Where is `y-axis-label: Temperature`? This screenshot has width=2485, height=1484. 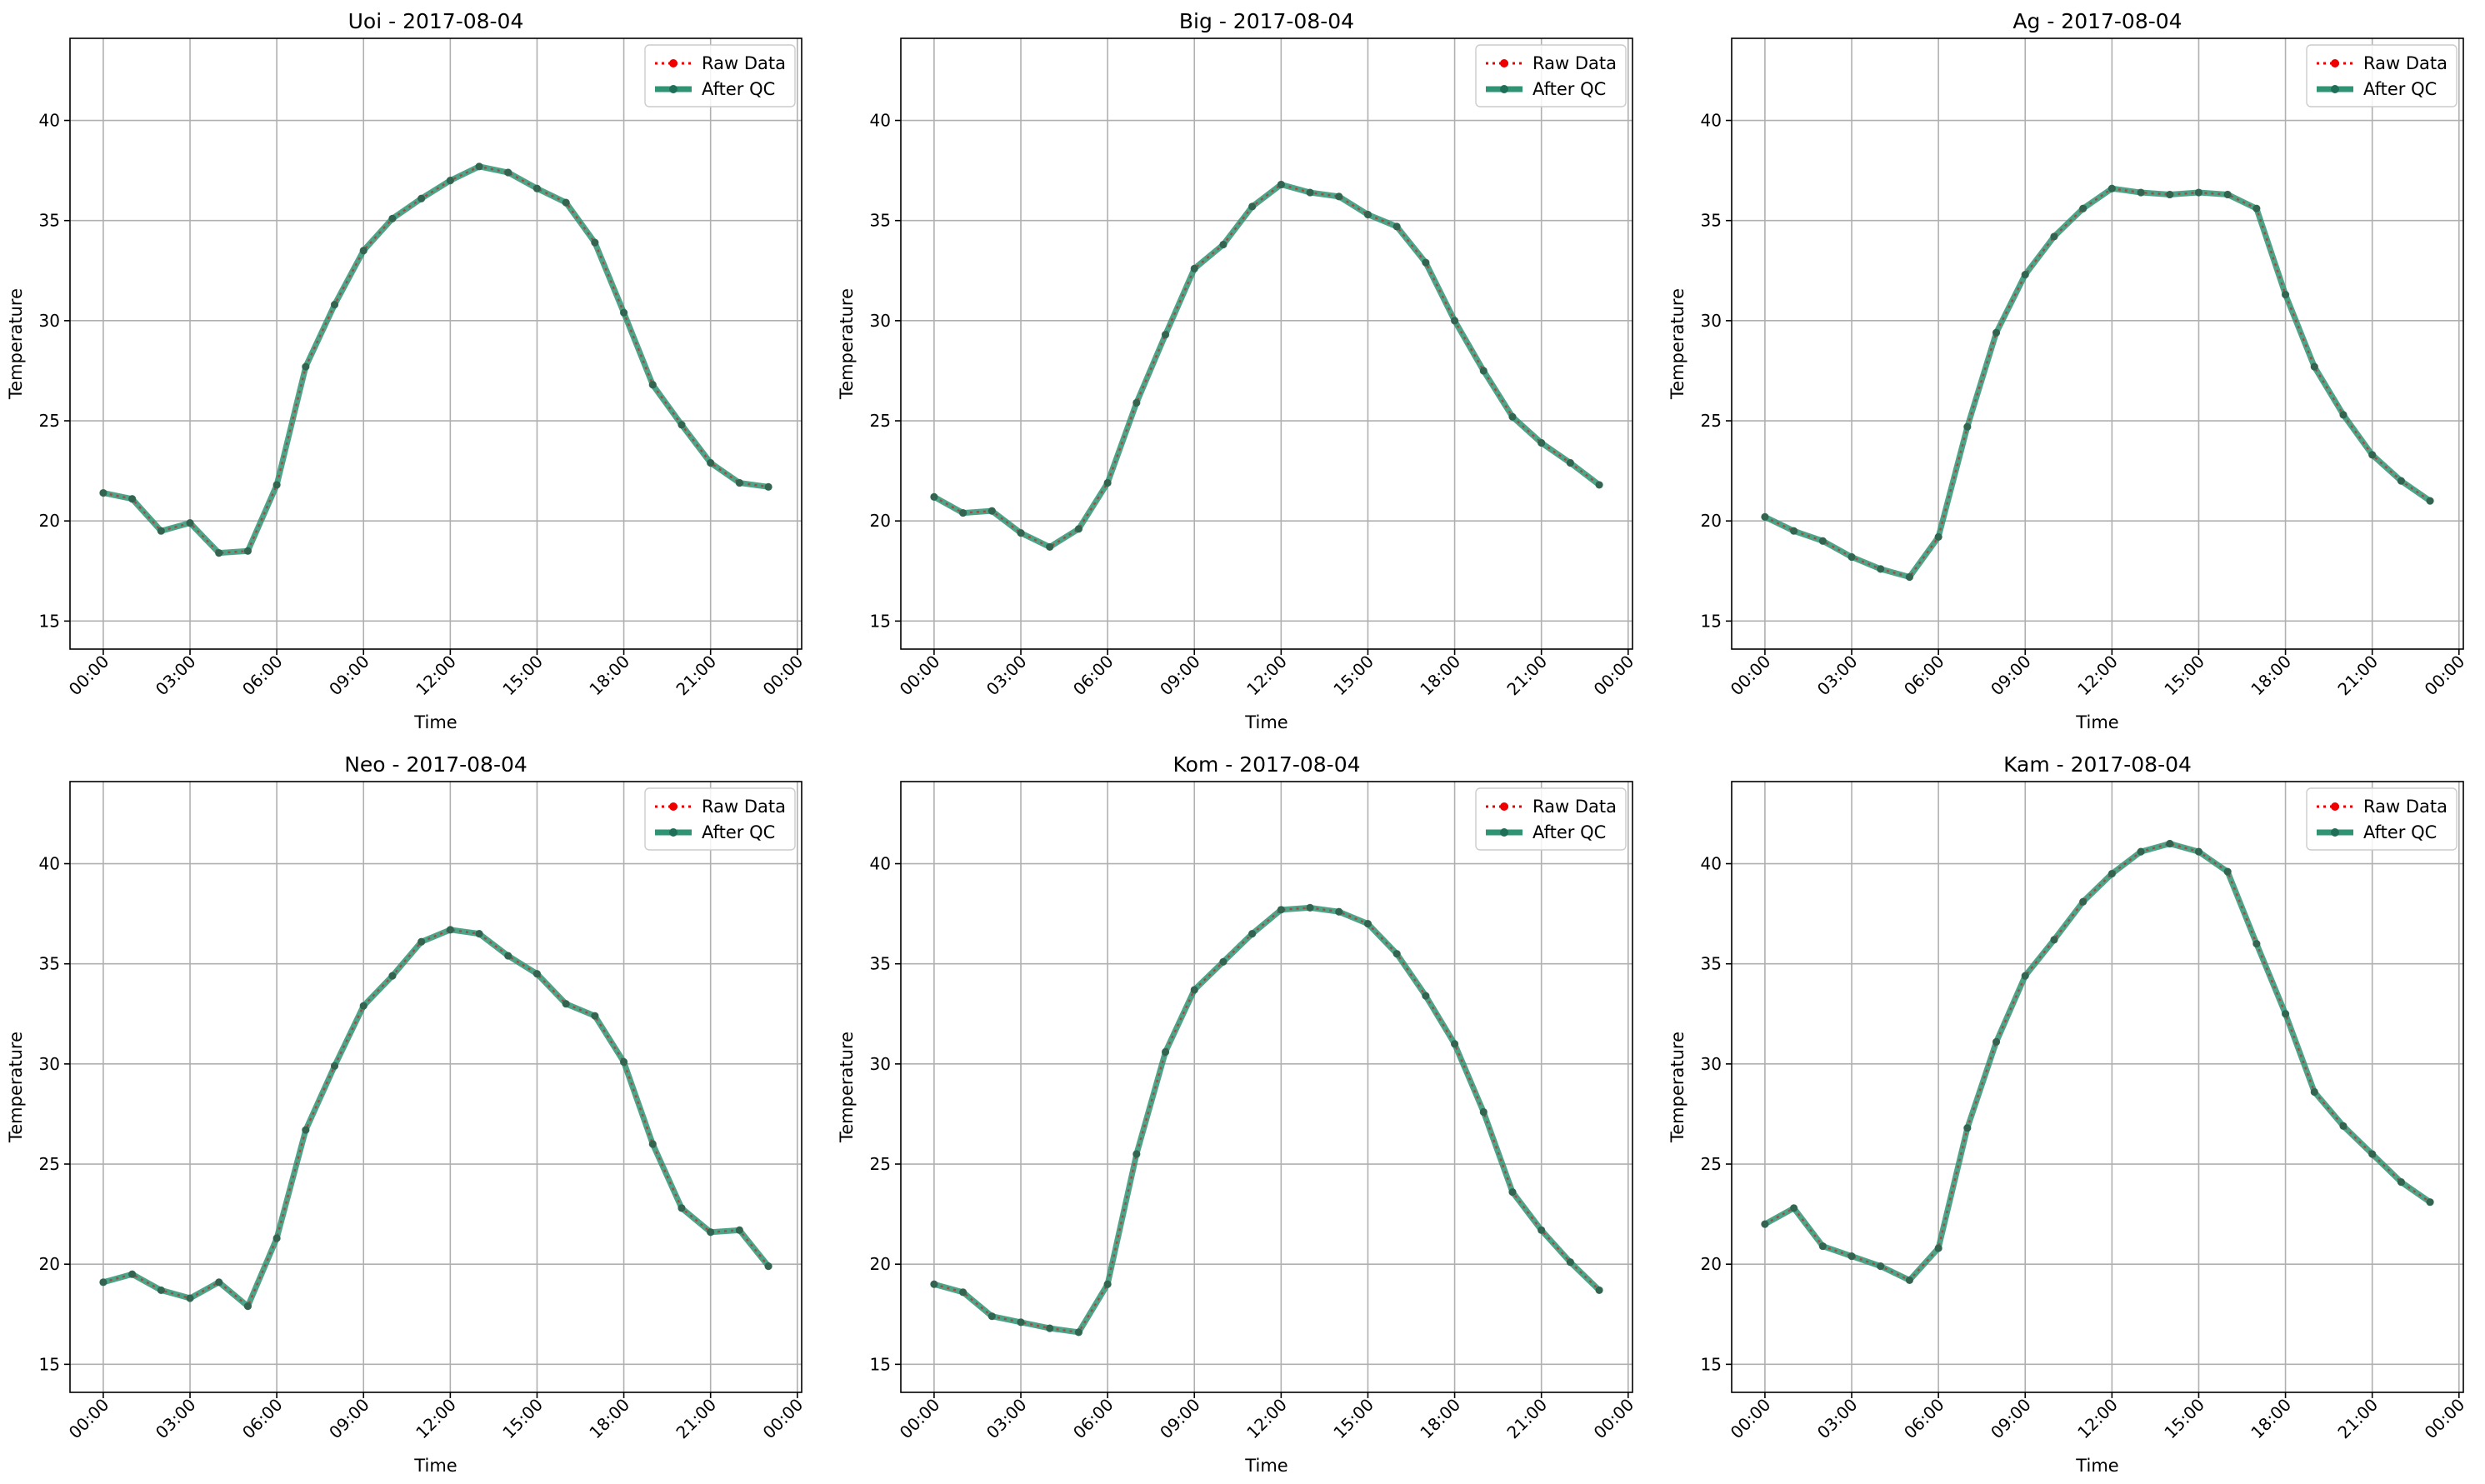 y-axis-label: Temperature is located at coordinates (847, 1088).